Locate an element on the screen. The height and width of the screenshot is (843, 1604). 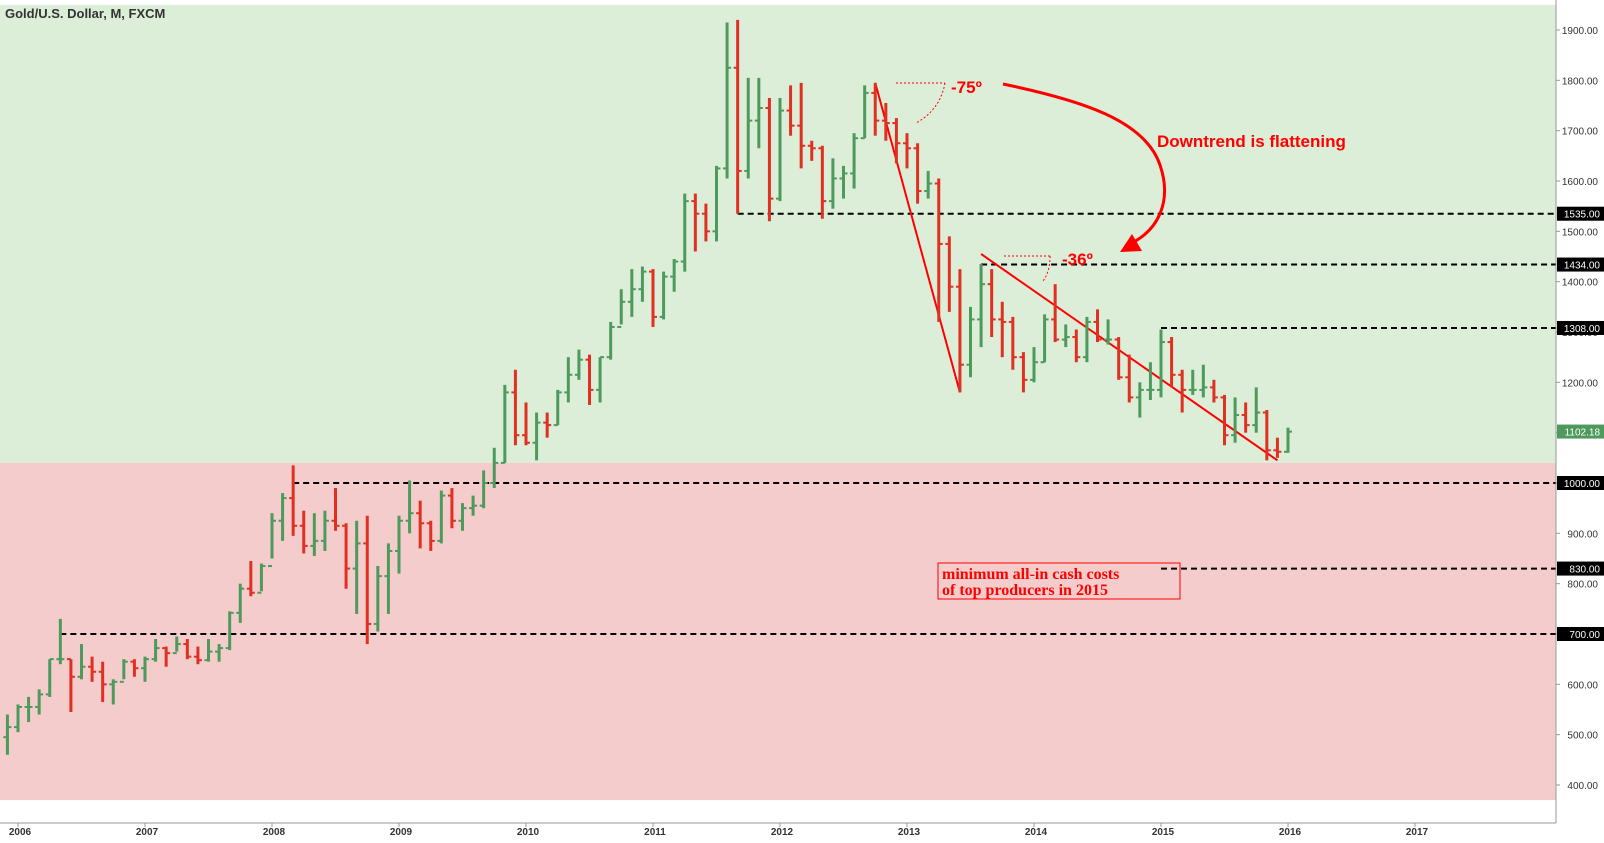
level-price-tag-label: 1434.00 is located at coordinates (1582, 266).